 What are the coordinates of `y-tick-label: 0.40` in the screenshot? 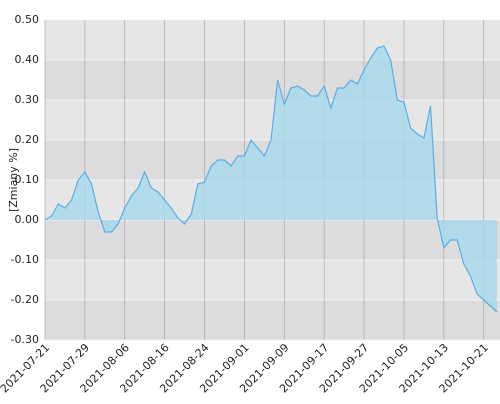 It's located at (27, 59).